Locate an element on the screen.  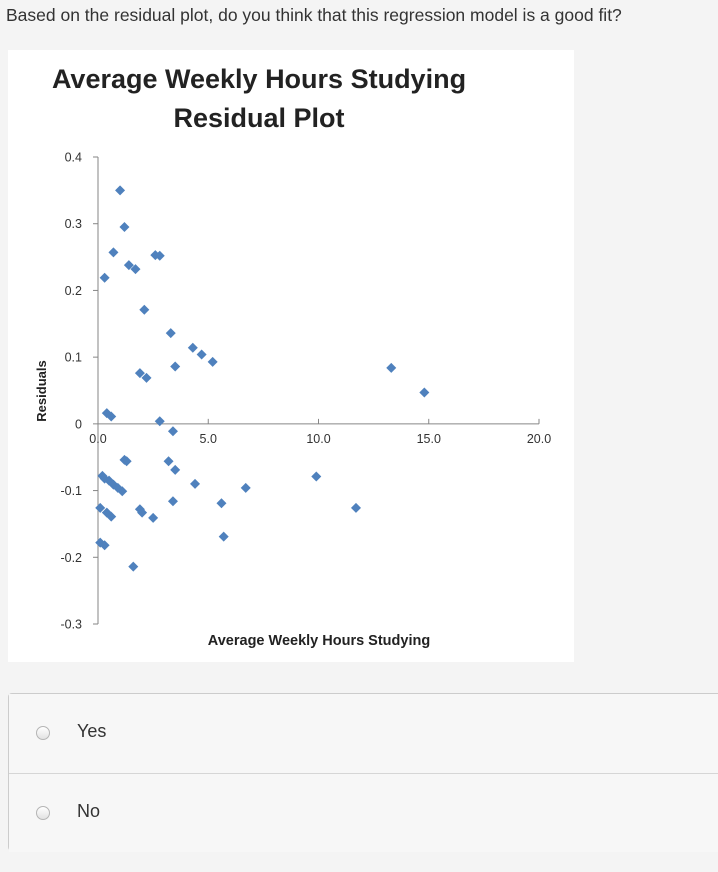
option-no-label: No is located at coordinates (89, 811).